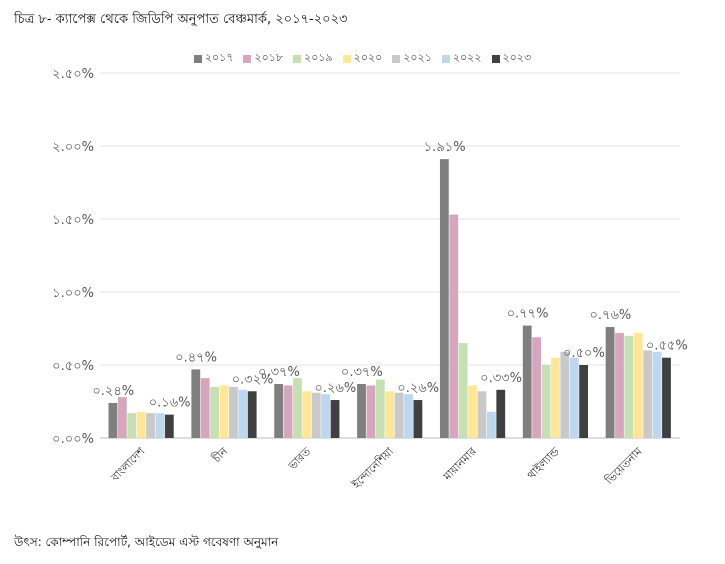  I want to click on chart-legend: ২০১৭ ২০১৮ ২০১৯ ২০২০ ২০২১ ২০২২ ২০২৩, so click(362, 58).